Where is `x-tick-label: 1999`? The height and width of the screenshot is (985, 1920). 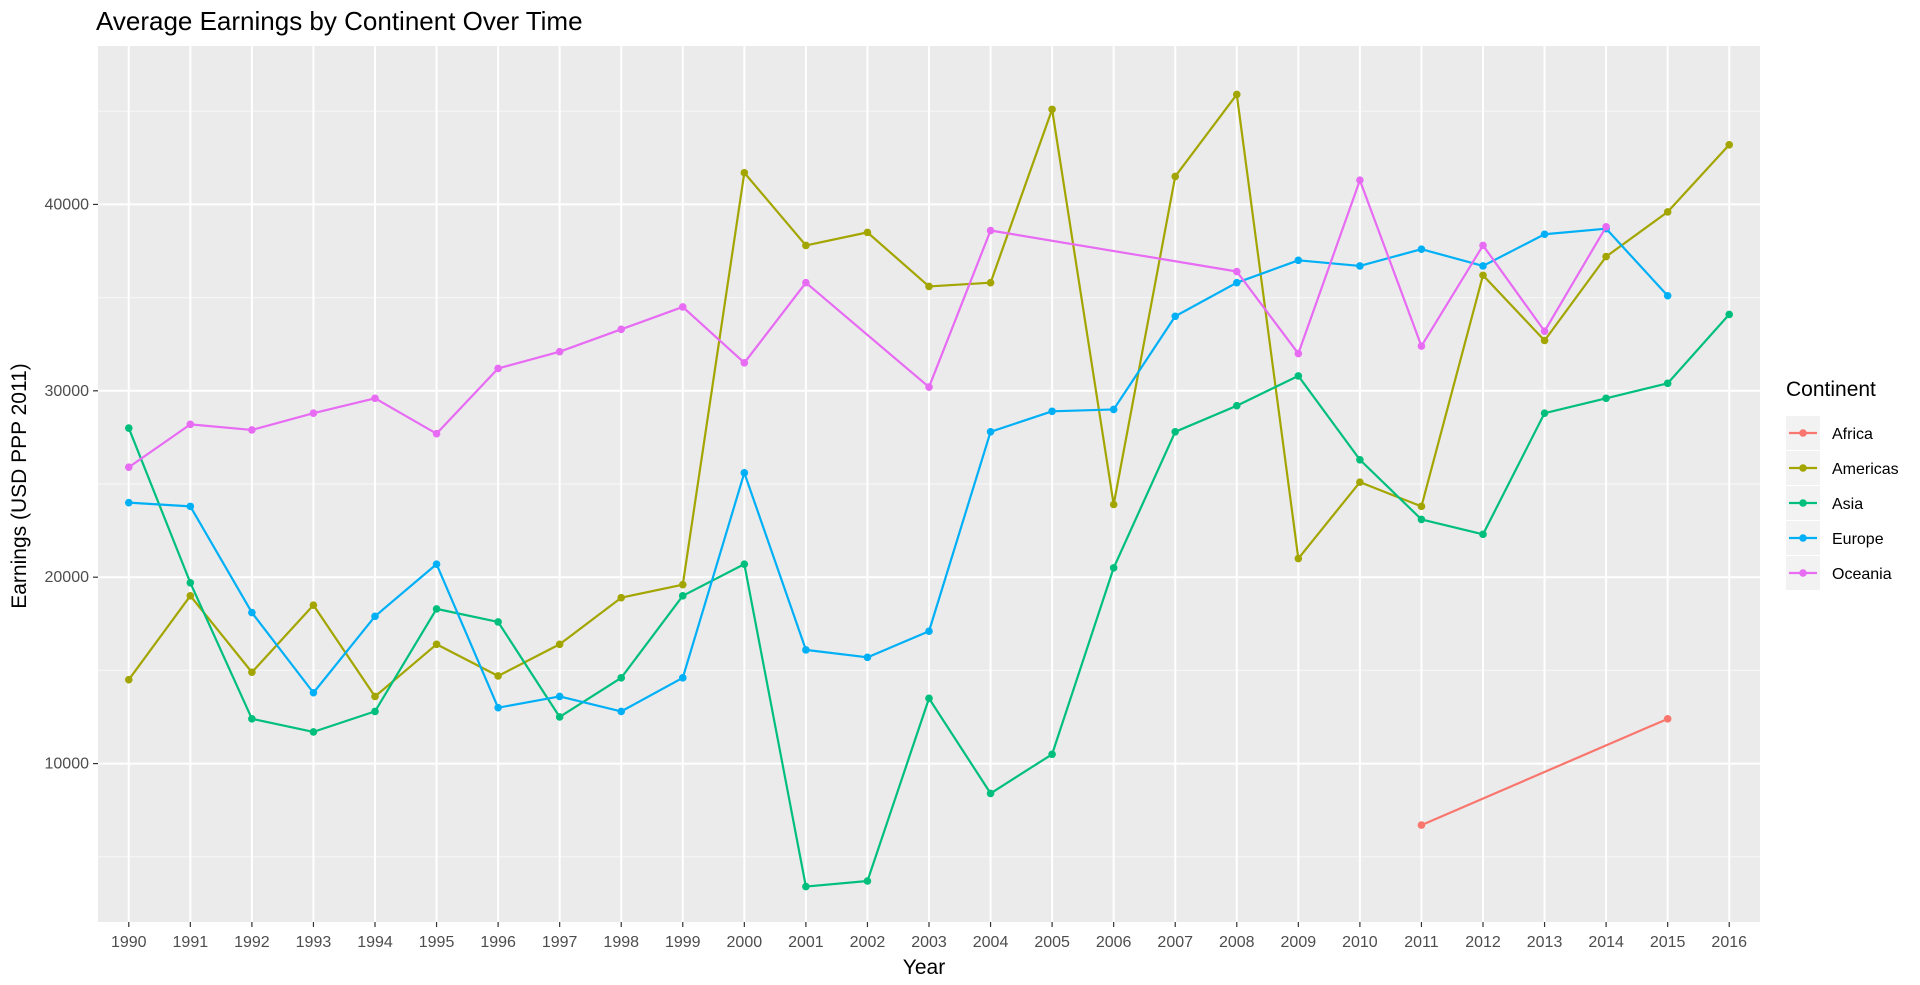
x-tick-label: 1999 is located at coordinates (683, 942).